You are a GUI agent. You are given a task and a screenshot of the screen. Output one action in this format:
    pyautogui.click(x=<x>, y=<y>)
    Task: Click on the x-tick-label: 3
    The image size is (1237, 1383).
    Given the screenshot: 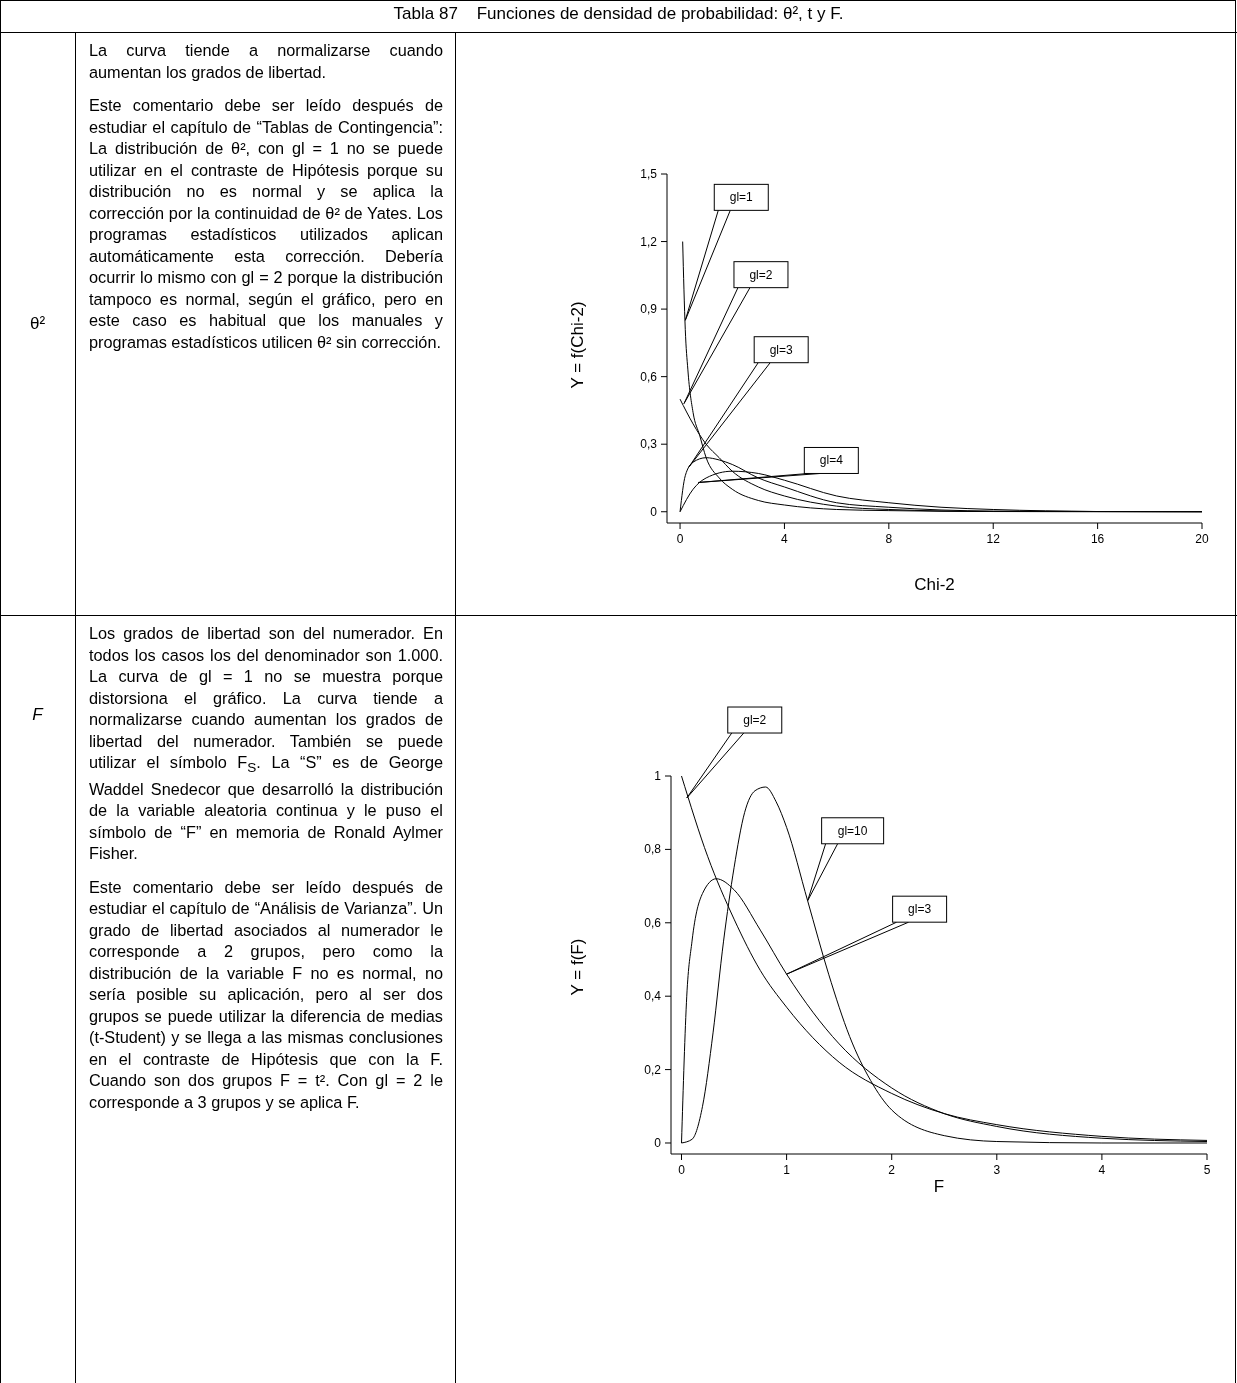 What is the action you would take?
    pyautogui.click(x=997, y=1170)
    